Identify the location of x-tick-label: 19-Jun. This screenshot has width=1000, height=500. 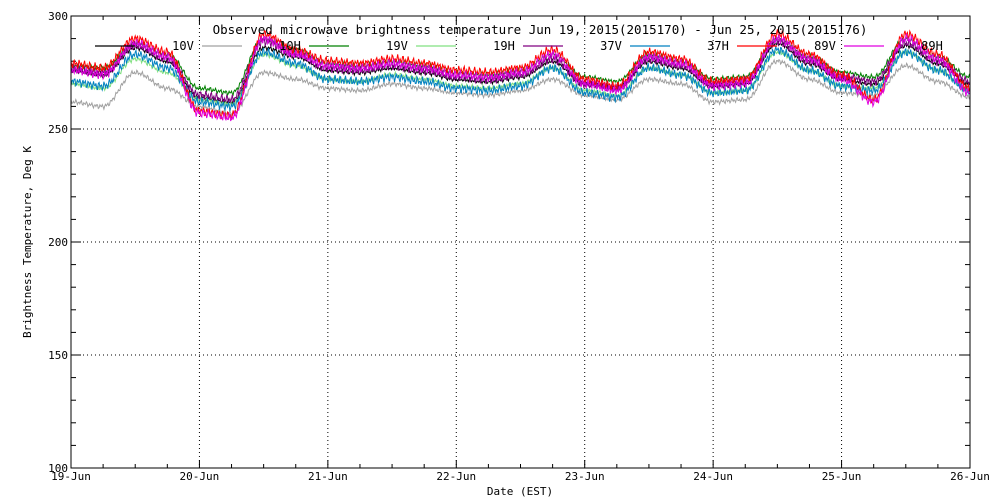
(71, 476).